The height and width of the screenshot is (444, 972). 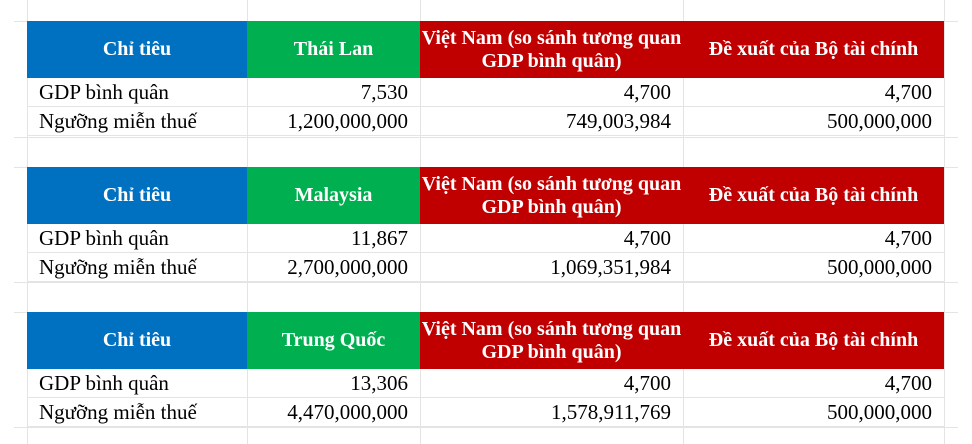 I want to click on value-cell: 1,578,911,769, so click(x=551, y=412).